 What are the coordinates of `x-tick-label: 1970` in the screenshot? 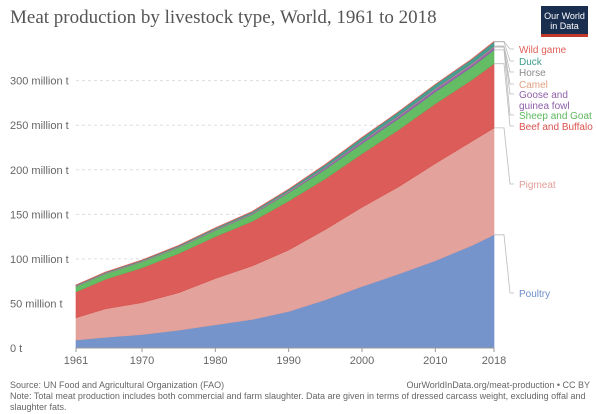 It's located at (142, 361).